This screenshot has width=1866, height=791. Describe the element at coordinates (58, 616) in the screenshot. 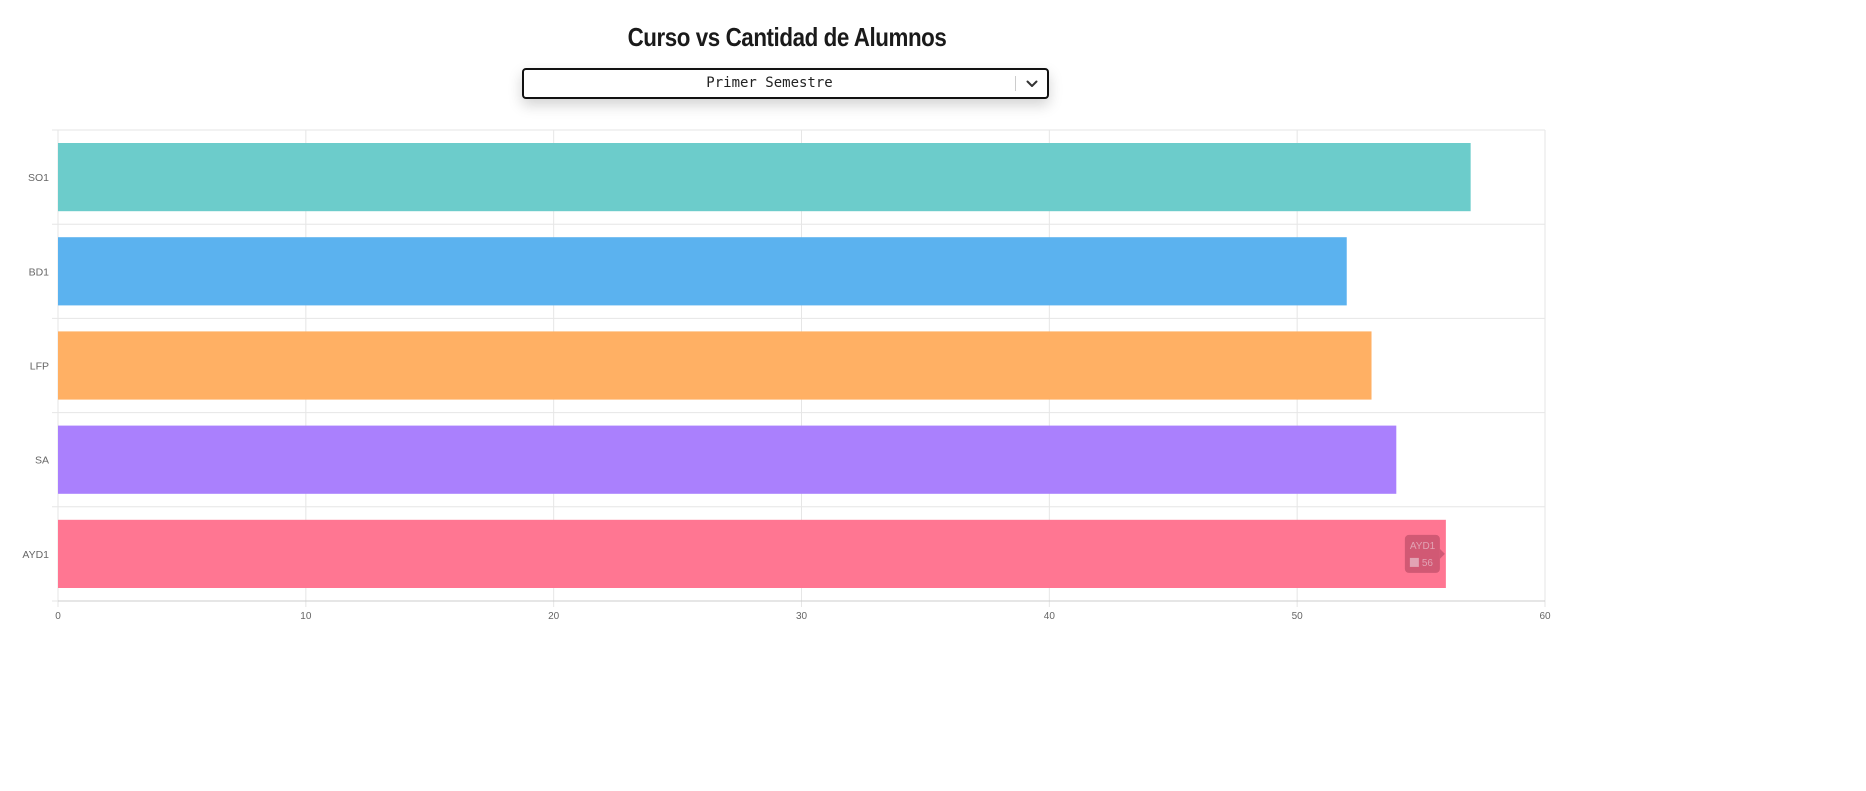

I see `x-tick-label: 0` at that location.